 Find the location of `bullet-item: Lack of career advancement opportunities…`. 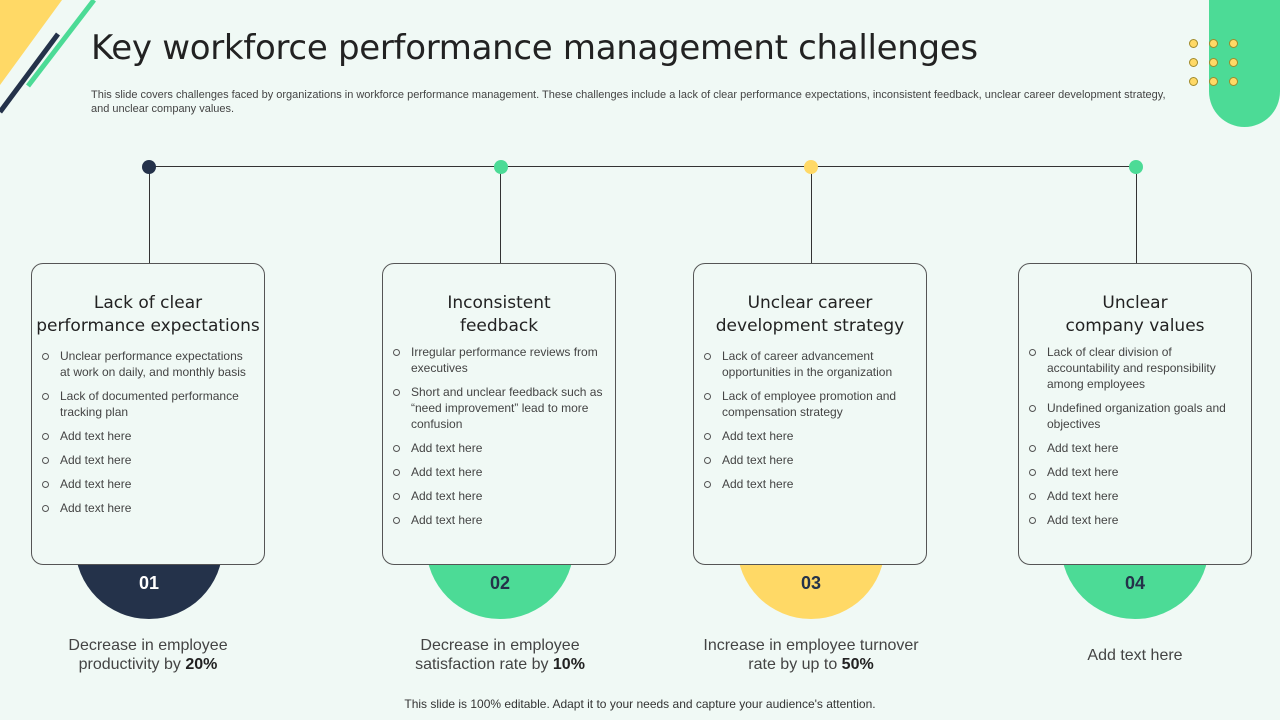

bullet-item: Lack of career advancement opportunities… is located at coordinates (808, 364).